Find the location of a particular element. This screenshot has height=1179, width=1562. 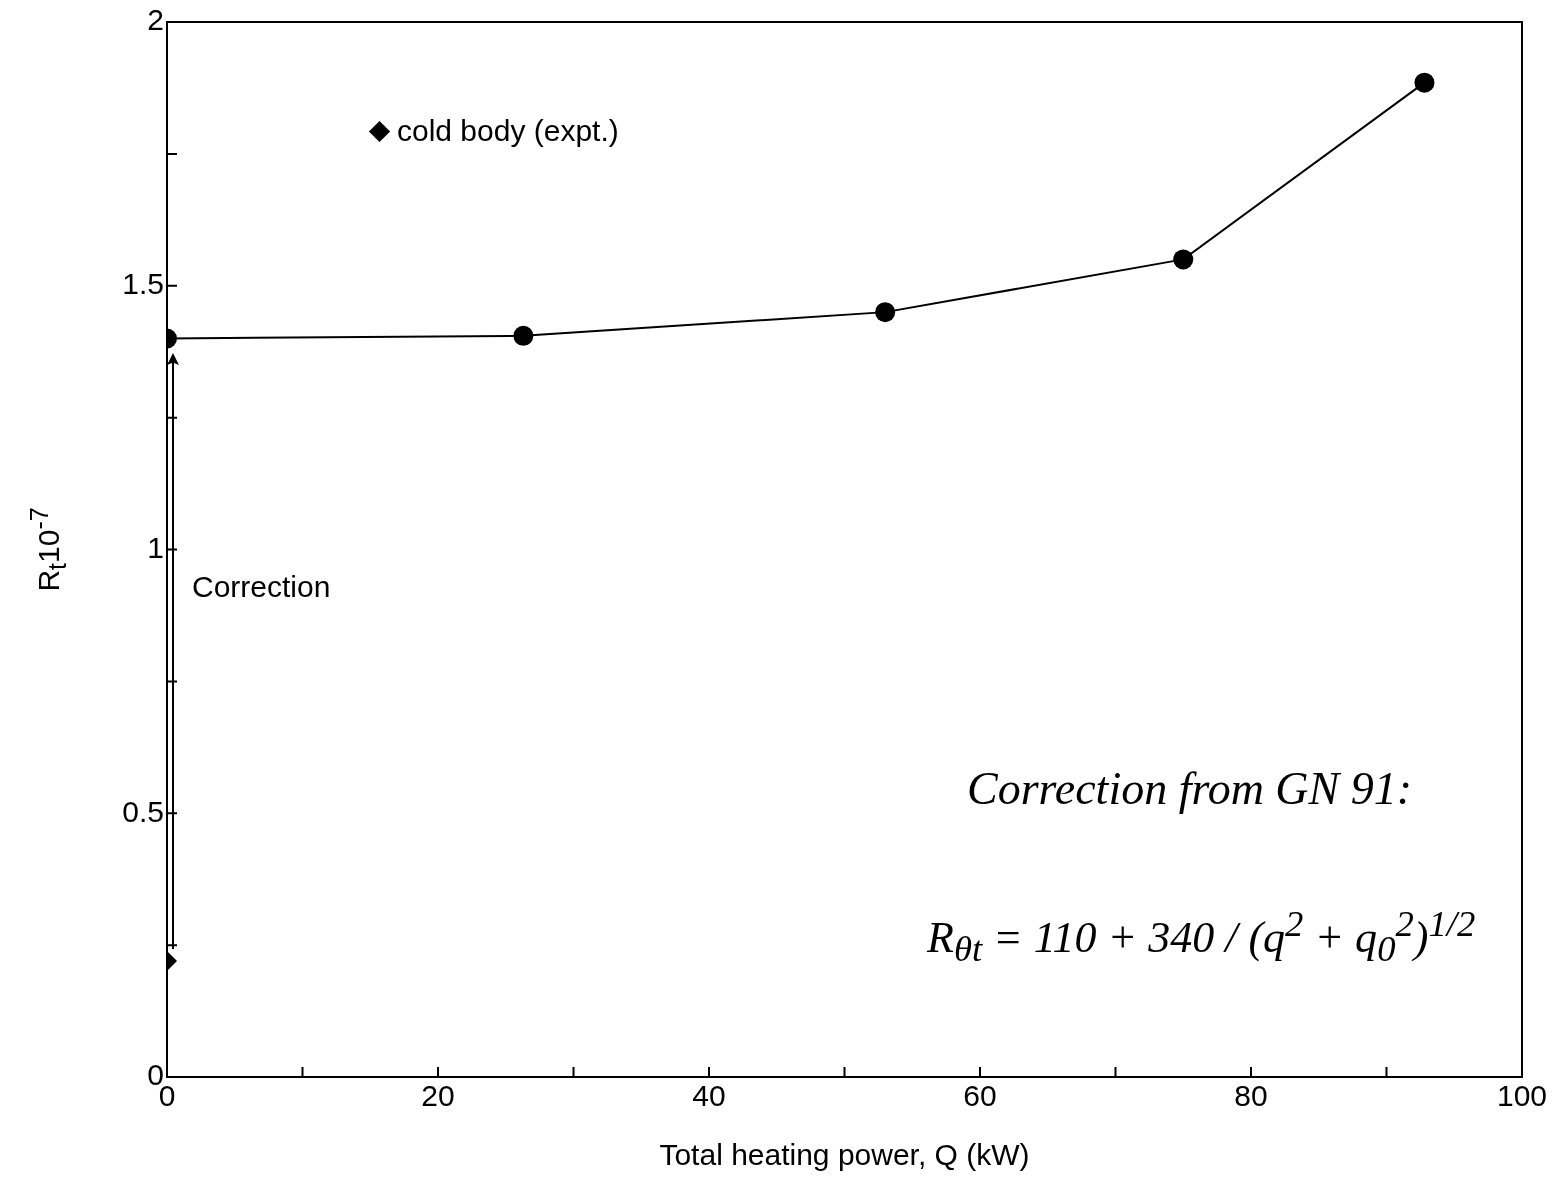

text: R$_{θt}$ = 110 + 340 / (q$^{2}$ + q$_{0}$$^{2}$)$^{1/2}$ is located at coordinates (1201, 936).